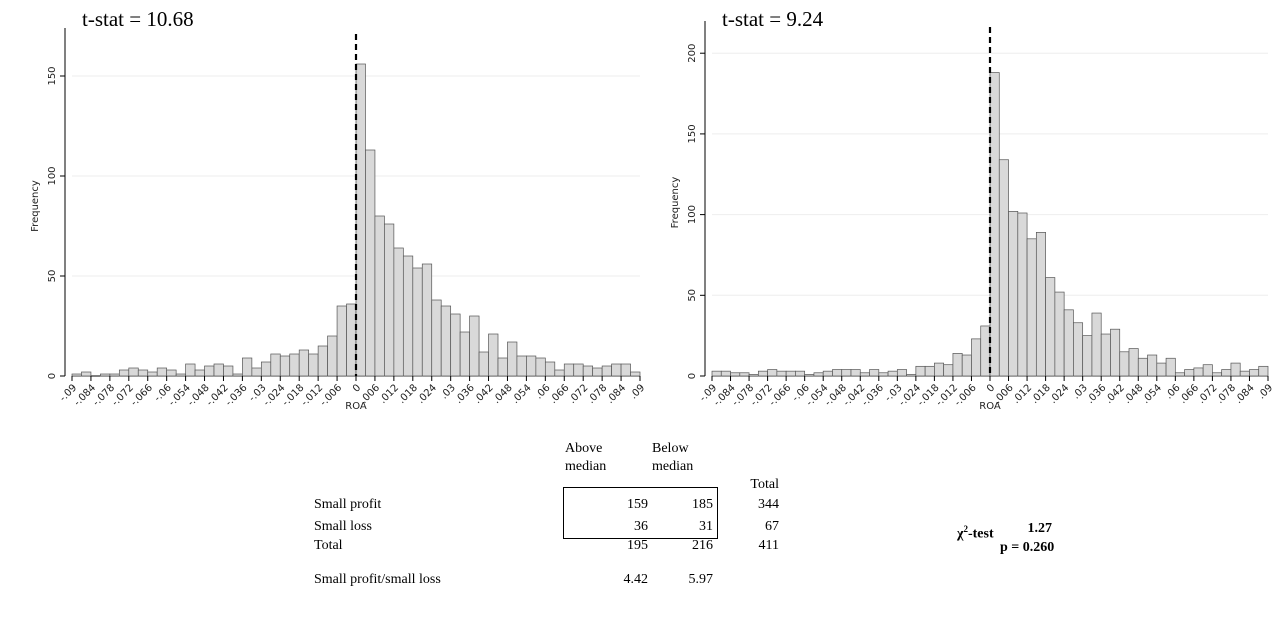  I want to click on x-tick-label: .072, so click(579, 394).